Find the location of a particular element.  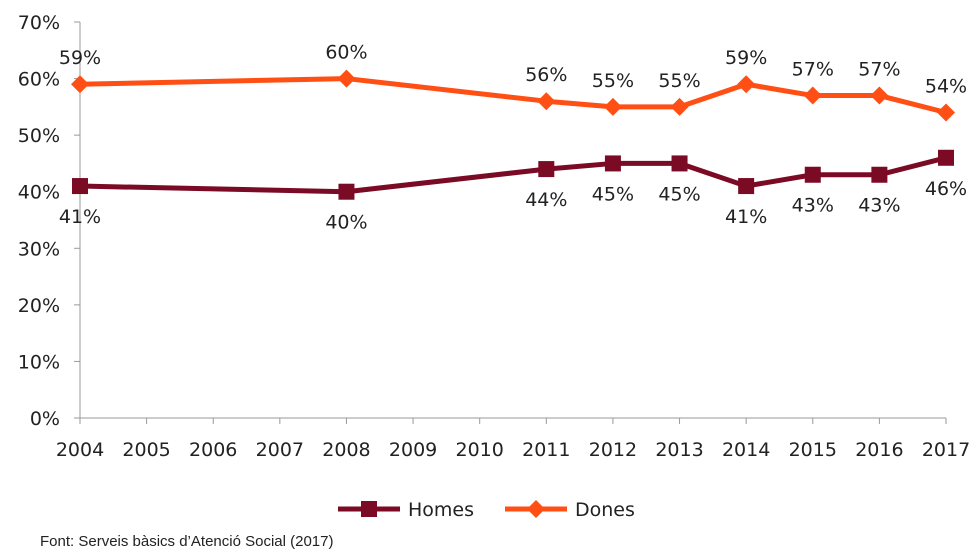

y-tick-label: 20% is located at coordinates (39, 306).